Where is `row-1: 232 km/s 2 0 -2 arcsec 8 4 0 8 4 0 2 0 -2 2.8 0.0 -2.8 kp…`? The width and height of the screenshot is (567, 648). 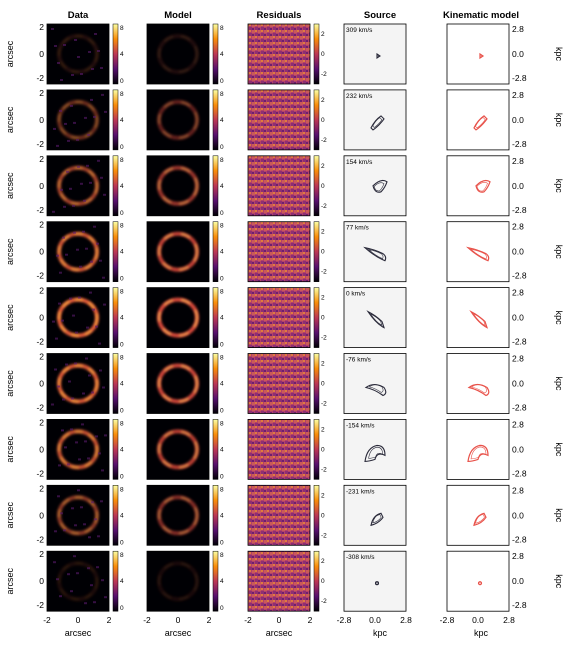
row-1: 232 km/s 2 0 -2 arcsec 8 4 0 8 4 0 2 0 -2 2.8 0.0 -2.8 kp… is located at coordinates (284, 119).